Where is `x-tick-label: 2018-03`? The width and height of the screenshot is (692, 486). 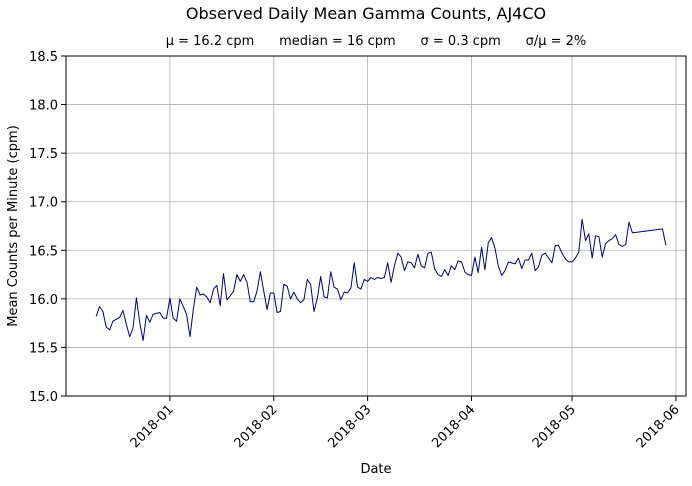
x-tick-label: 2018-03 is located at coordinates (349, 426).